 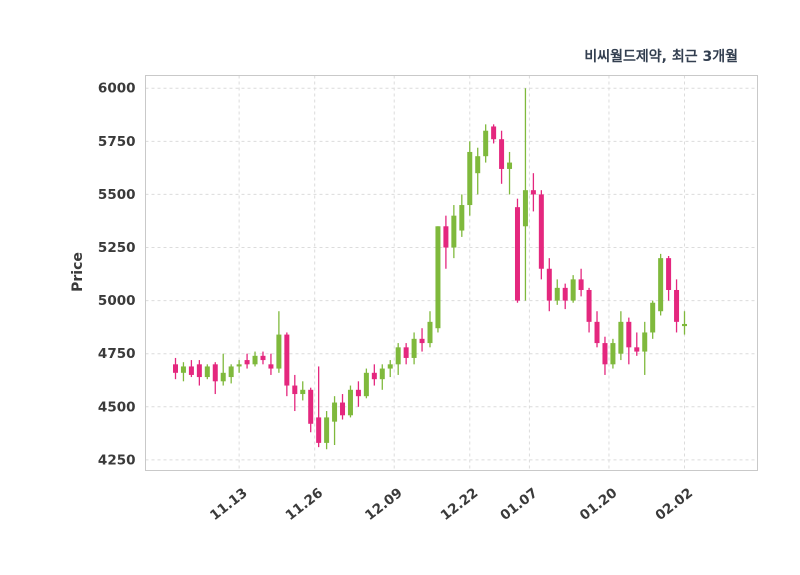 I want to click on candle-01.12, so click(x=565, y=296).